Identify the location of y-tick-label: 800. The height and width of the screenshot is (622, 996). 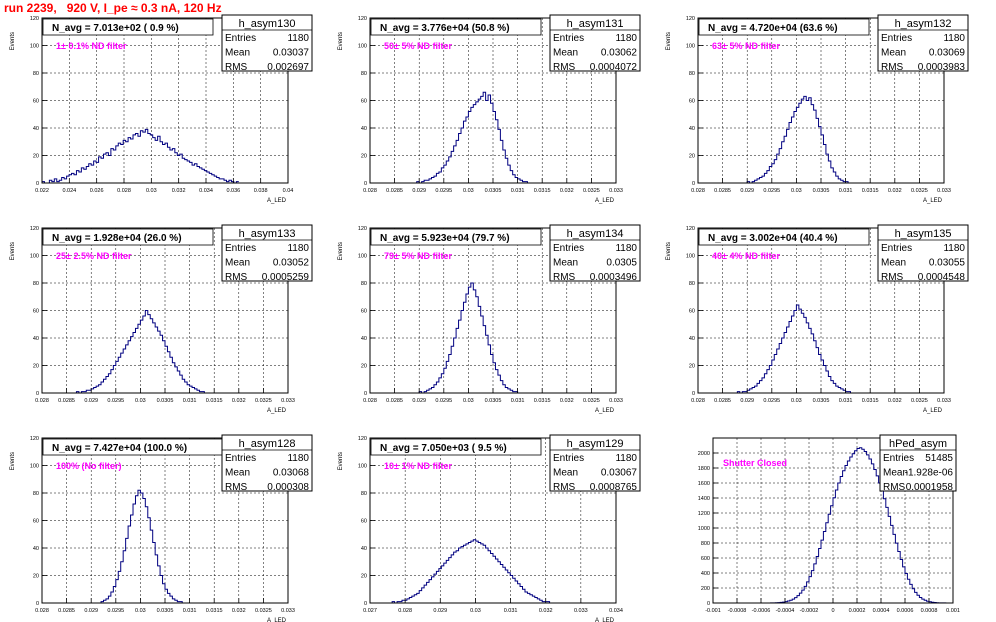
(705, 544).